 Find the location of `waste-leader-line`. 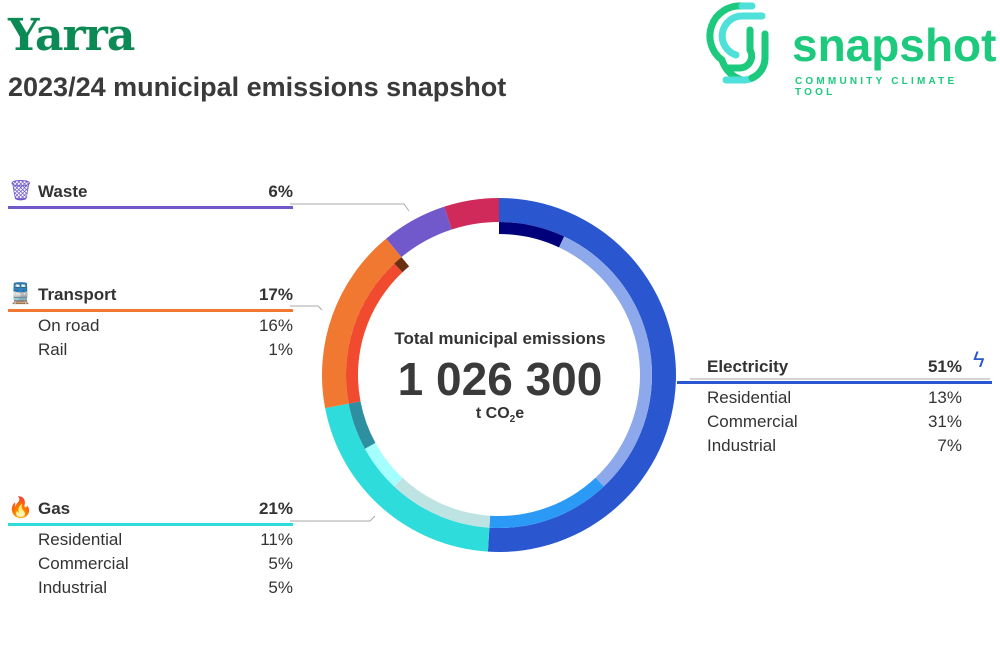

waste-leader-line is located at coordinates (350, 207).